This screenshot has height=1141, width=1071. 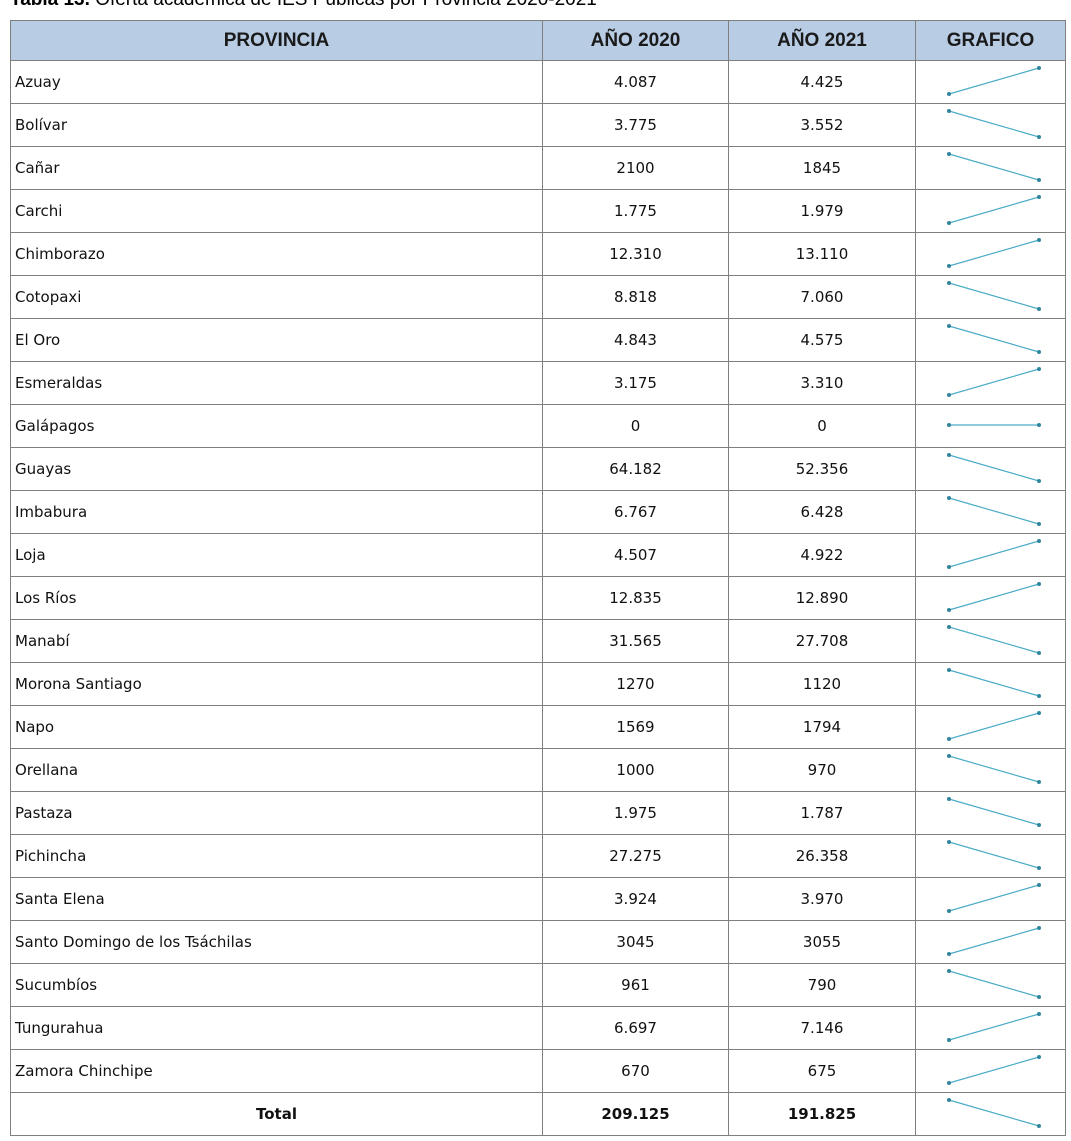 I want to click on province-cell: Chimborazo, so click(x=276, y=254).